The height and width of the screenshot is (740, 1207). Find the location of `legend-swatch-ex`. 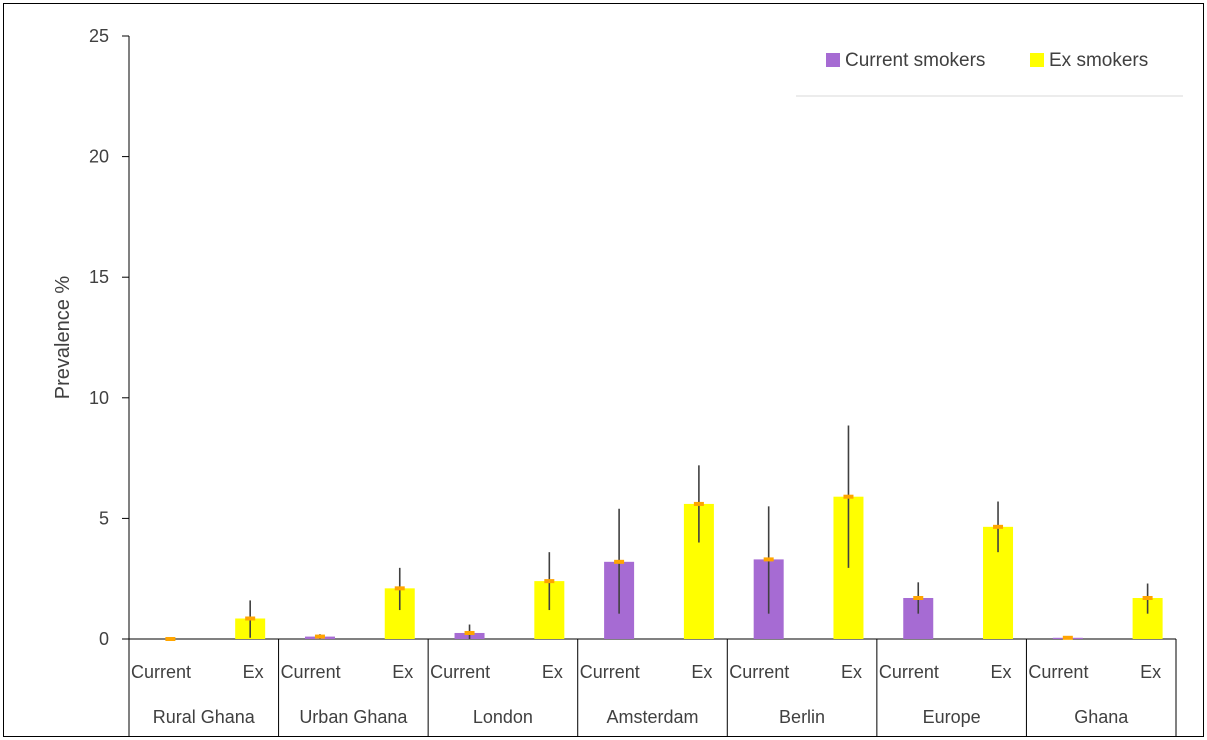

legend-swatch-ex is located at coordinates (1037, 60).